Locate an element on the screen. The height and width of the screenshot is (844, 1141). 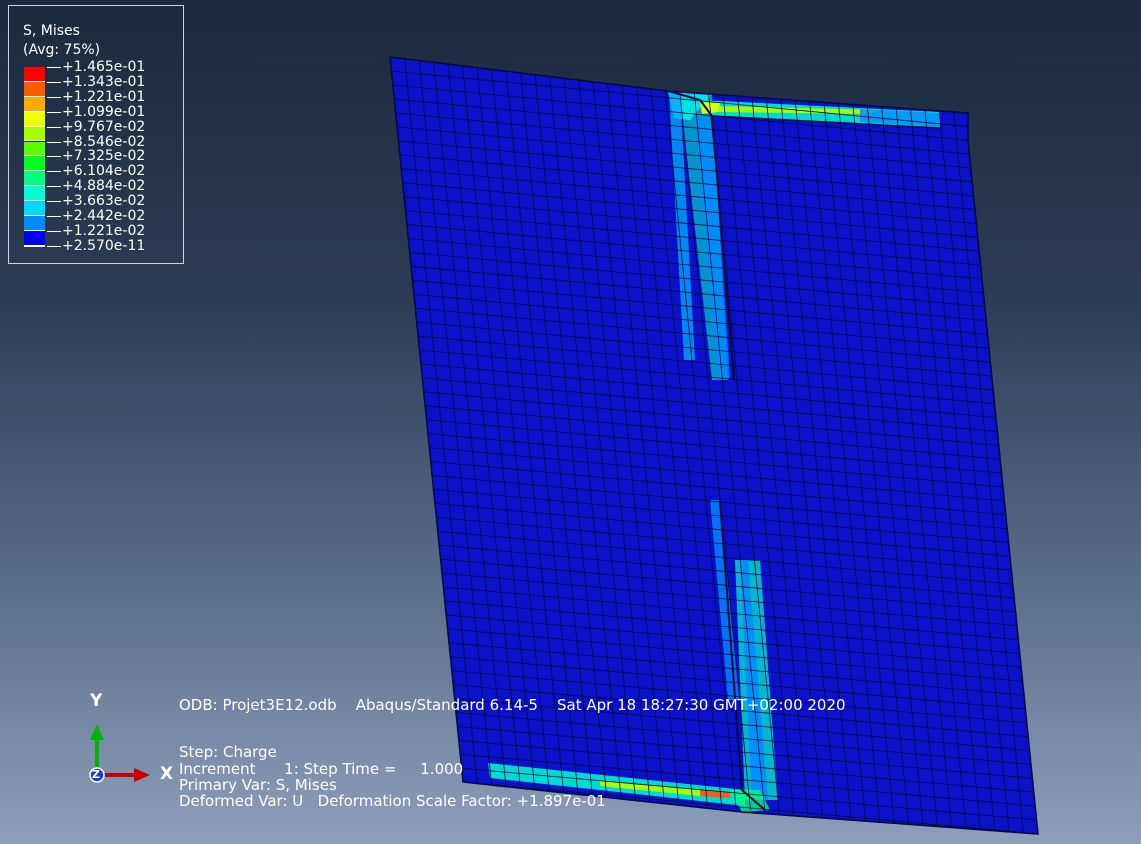
lower-stiffener-fade is located at coordinates (725, 600).